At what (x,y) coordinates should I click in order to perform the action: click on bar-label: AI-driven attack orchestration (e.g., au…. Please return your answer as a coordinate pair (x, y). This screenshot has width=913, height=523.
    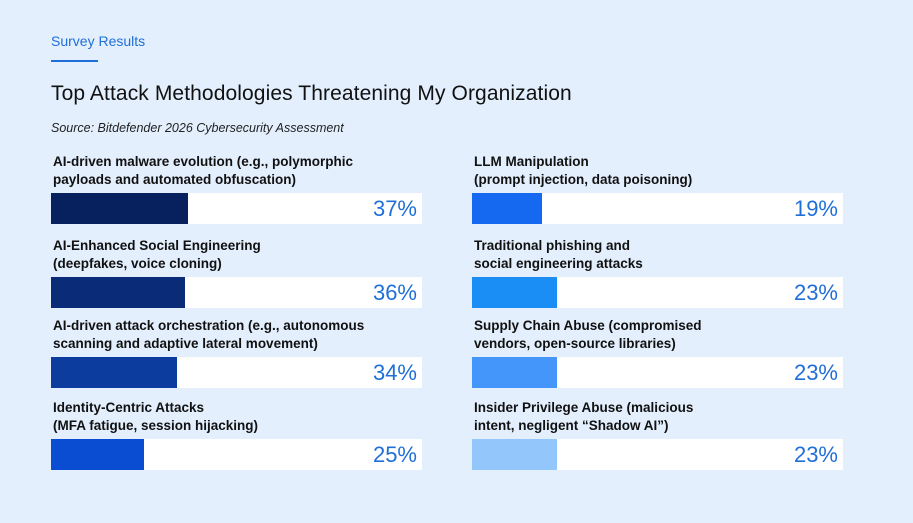
    Looking at the image, I should click on (238, 335).